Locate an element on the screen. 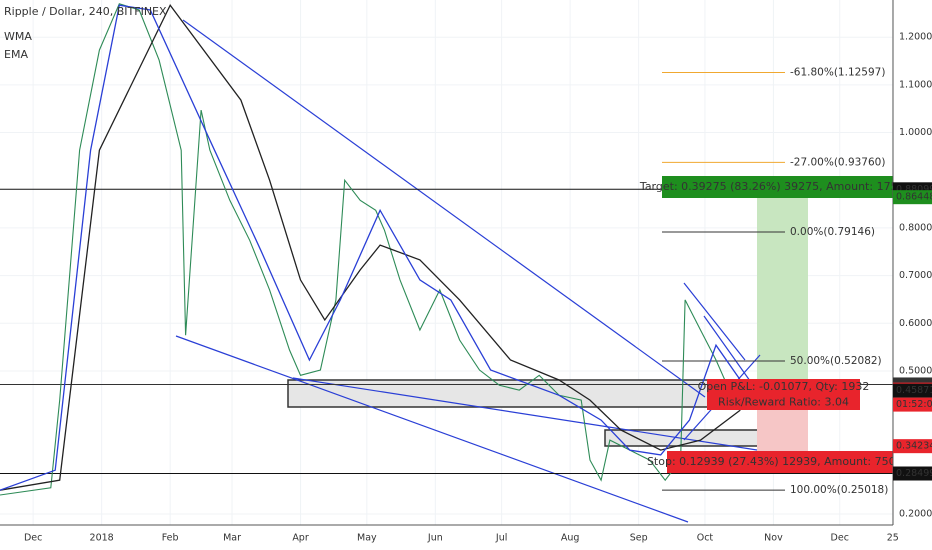  countdown: 01:52:00 is located at coordinates (914, 404).